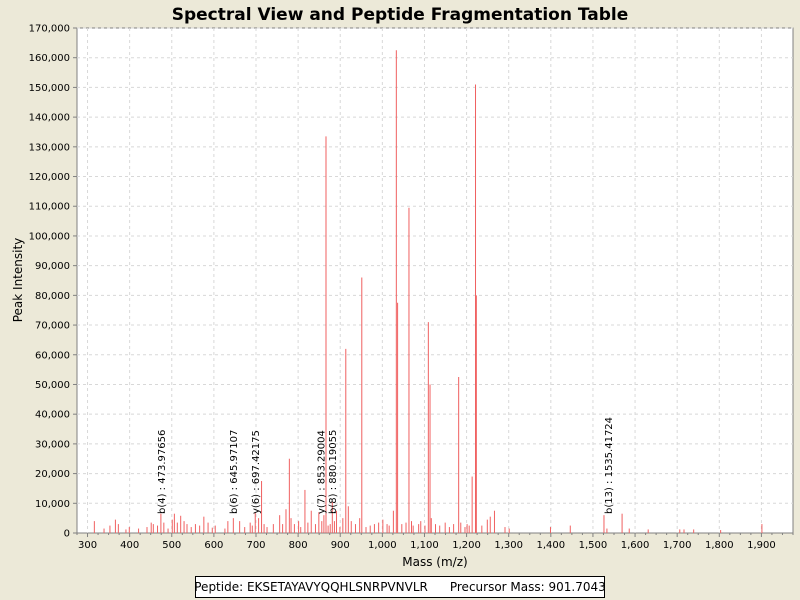 This screenshot has height=600, width=800. Describe the element at coordinates (434, 562) in the screenshot. I see `x-axis-label: Mass (m/z)` at that location.